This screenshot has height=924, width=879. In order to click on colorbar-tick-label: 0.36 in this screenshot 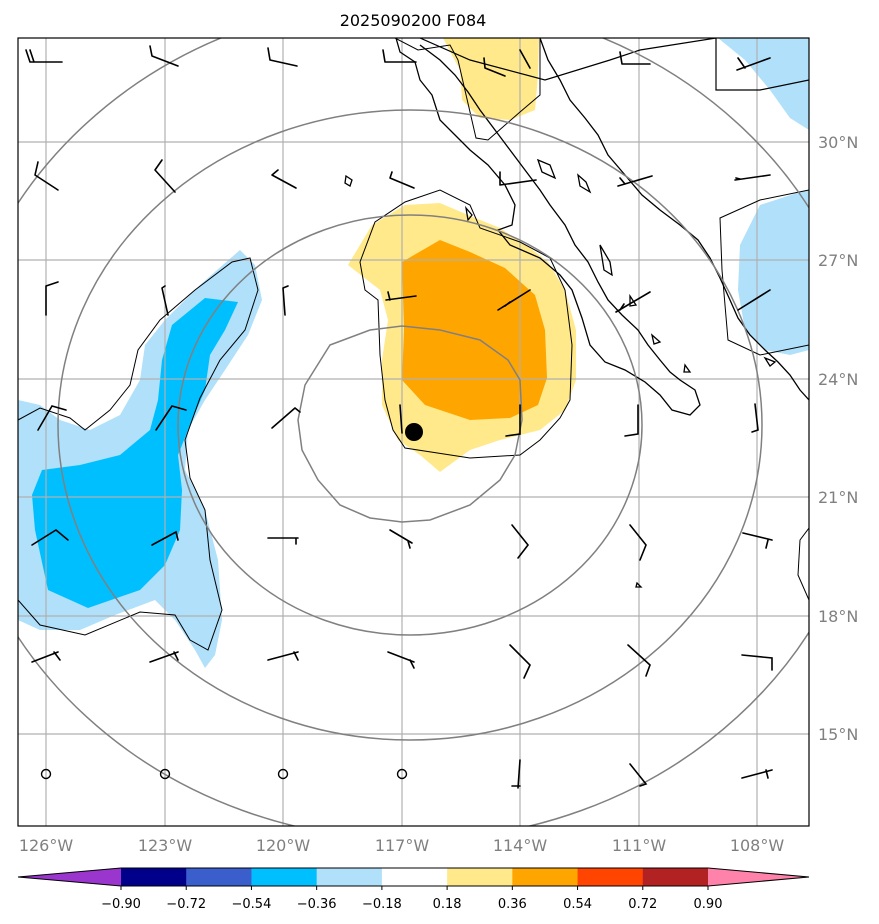, I will do `click(512, 904)`.